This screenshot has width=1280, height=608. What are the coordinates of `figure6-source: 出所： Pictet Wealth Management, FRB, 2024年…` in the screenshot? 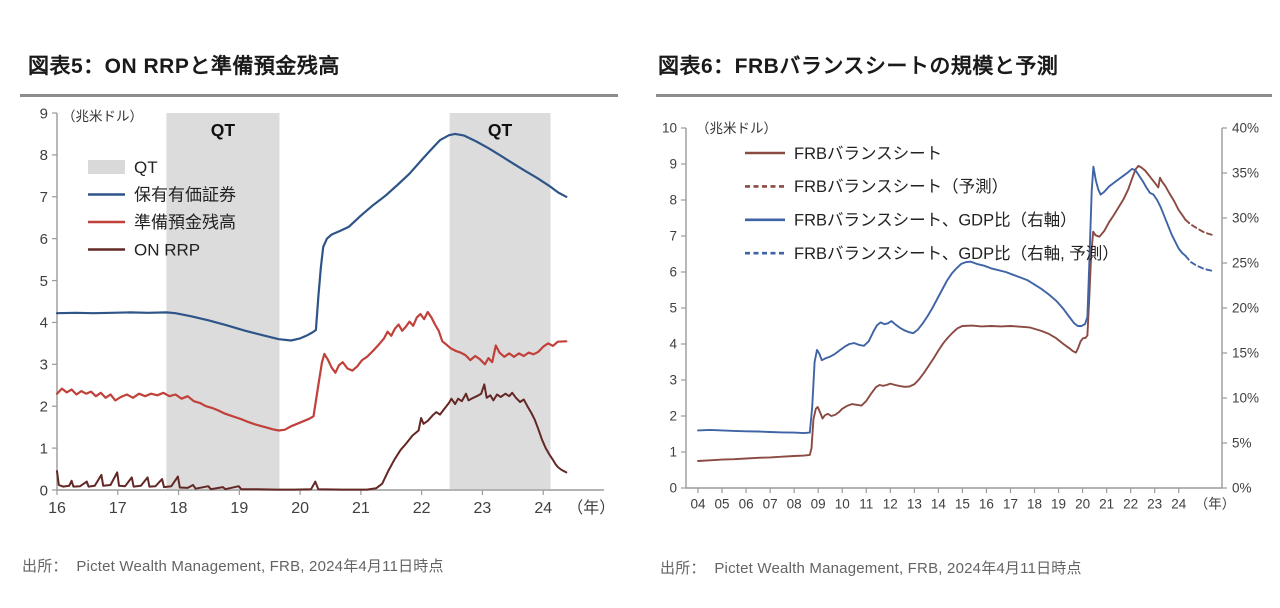 It's located at (871, 568).